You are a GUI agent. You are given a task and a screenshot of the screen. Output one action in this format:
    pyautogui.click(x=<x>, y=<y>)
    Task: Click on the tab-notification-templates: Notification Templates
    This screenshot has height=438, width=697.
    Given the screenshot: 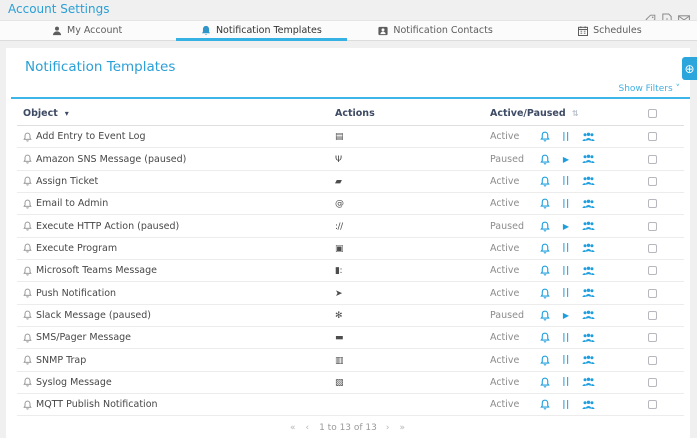 What is the action you would take?
    pyautogui.click(x=261, y=31)
    